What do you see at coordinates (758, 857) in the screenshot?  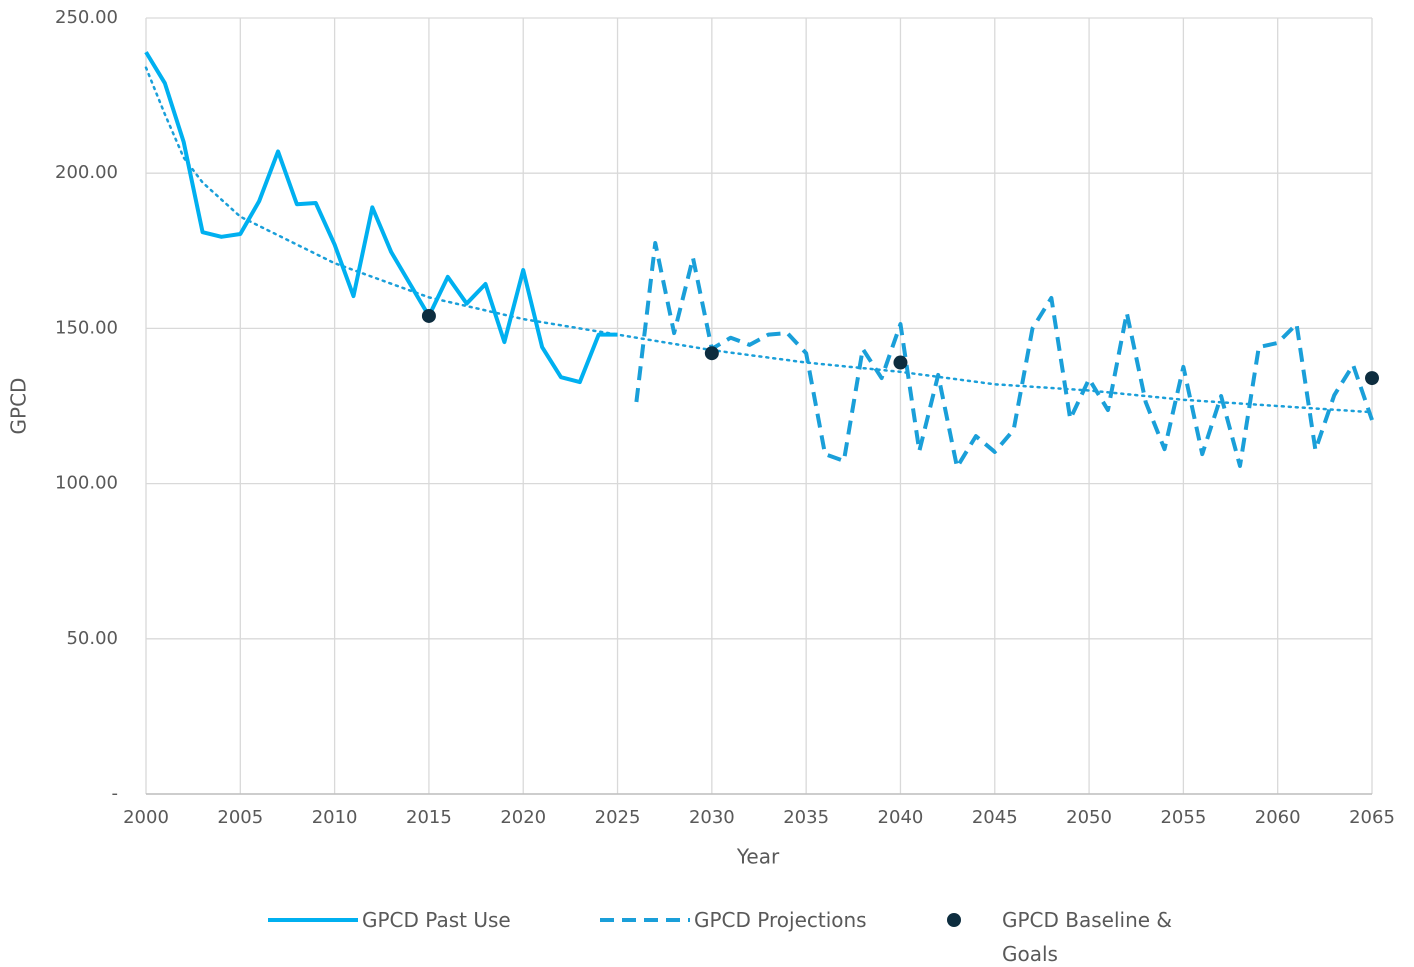 I see `x-axis-title: Year` at bounding box center [758, 857].